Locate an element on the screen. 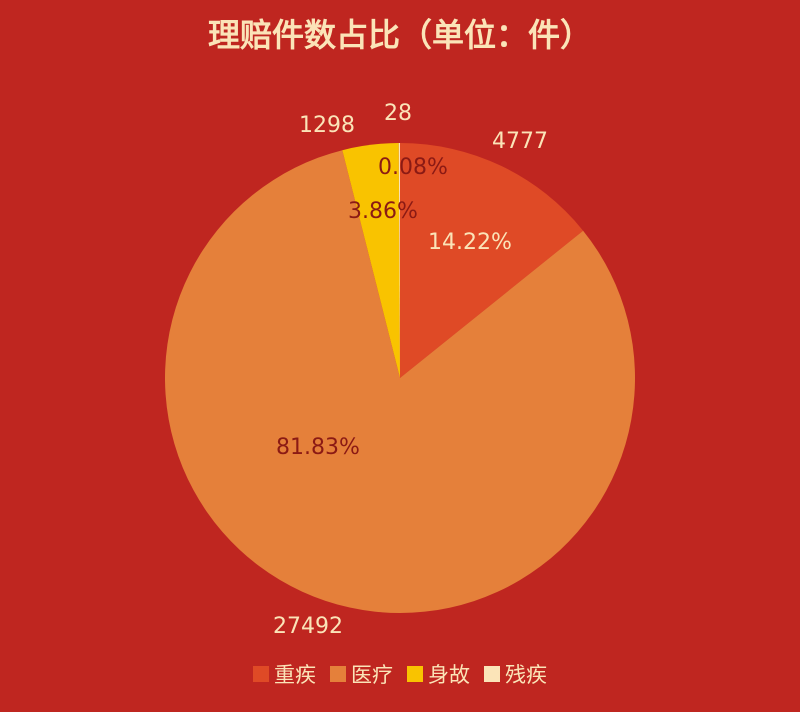 This screenshot has height=712, width=800. legend-label-zhongji: 重疾 is located at coordinates (295, 675).